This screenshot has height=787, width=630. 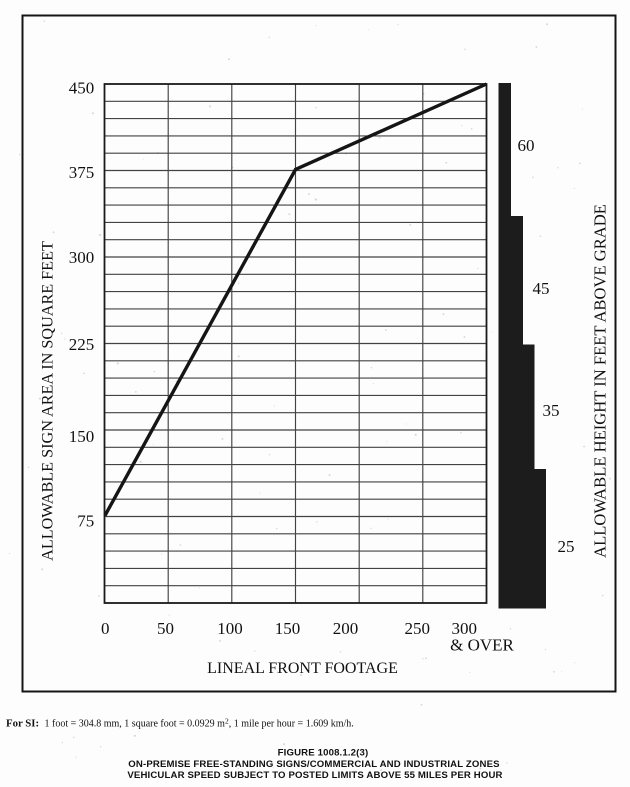 I want to click on svg-text: 100, so click(x=230, y=628).